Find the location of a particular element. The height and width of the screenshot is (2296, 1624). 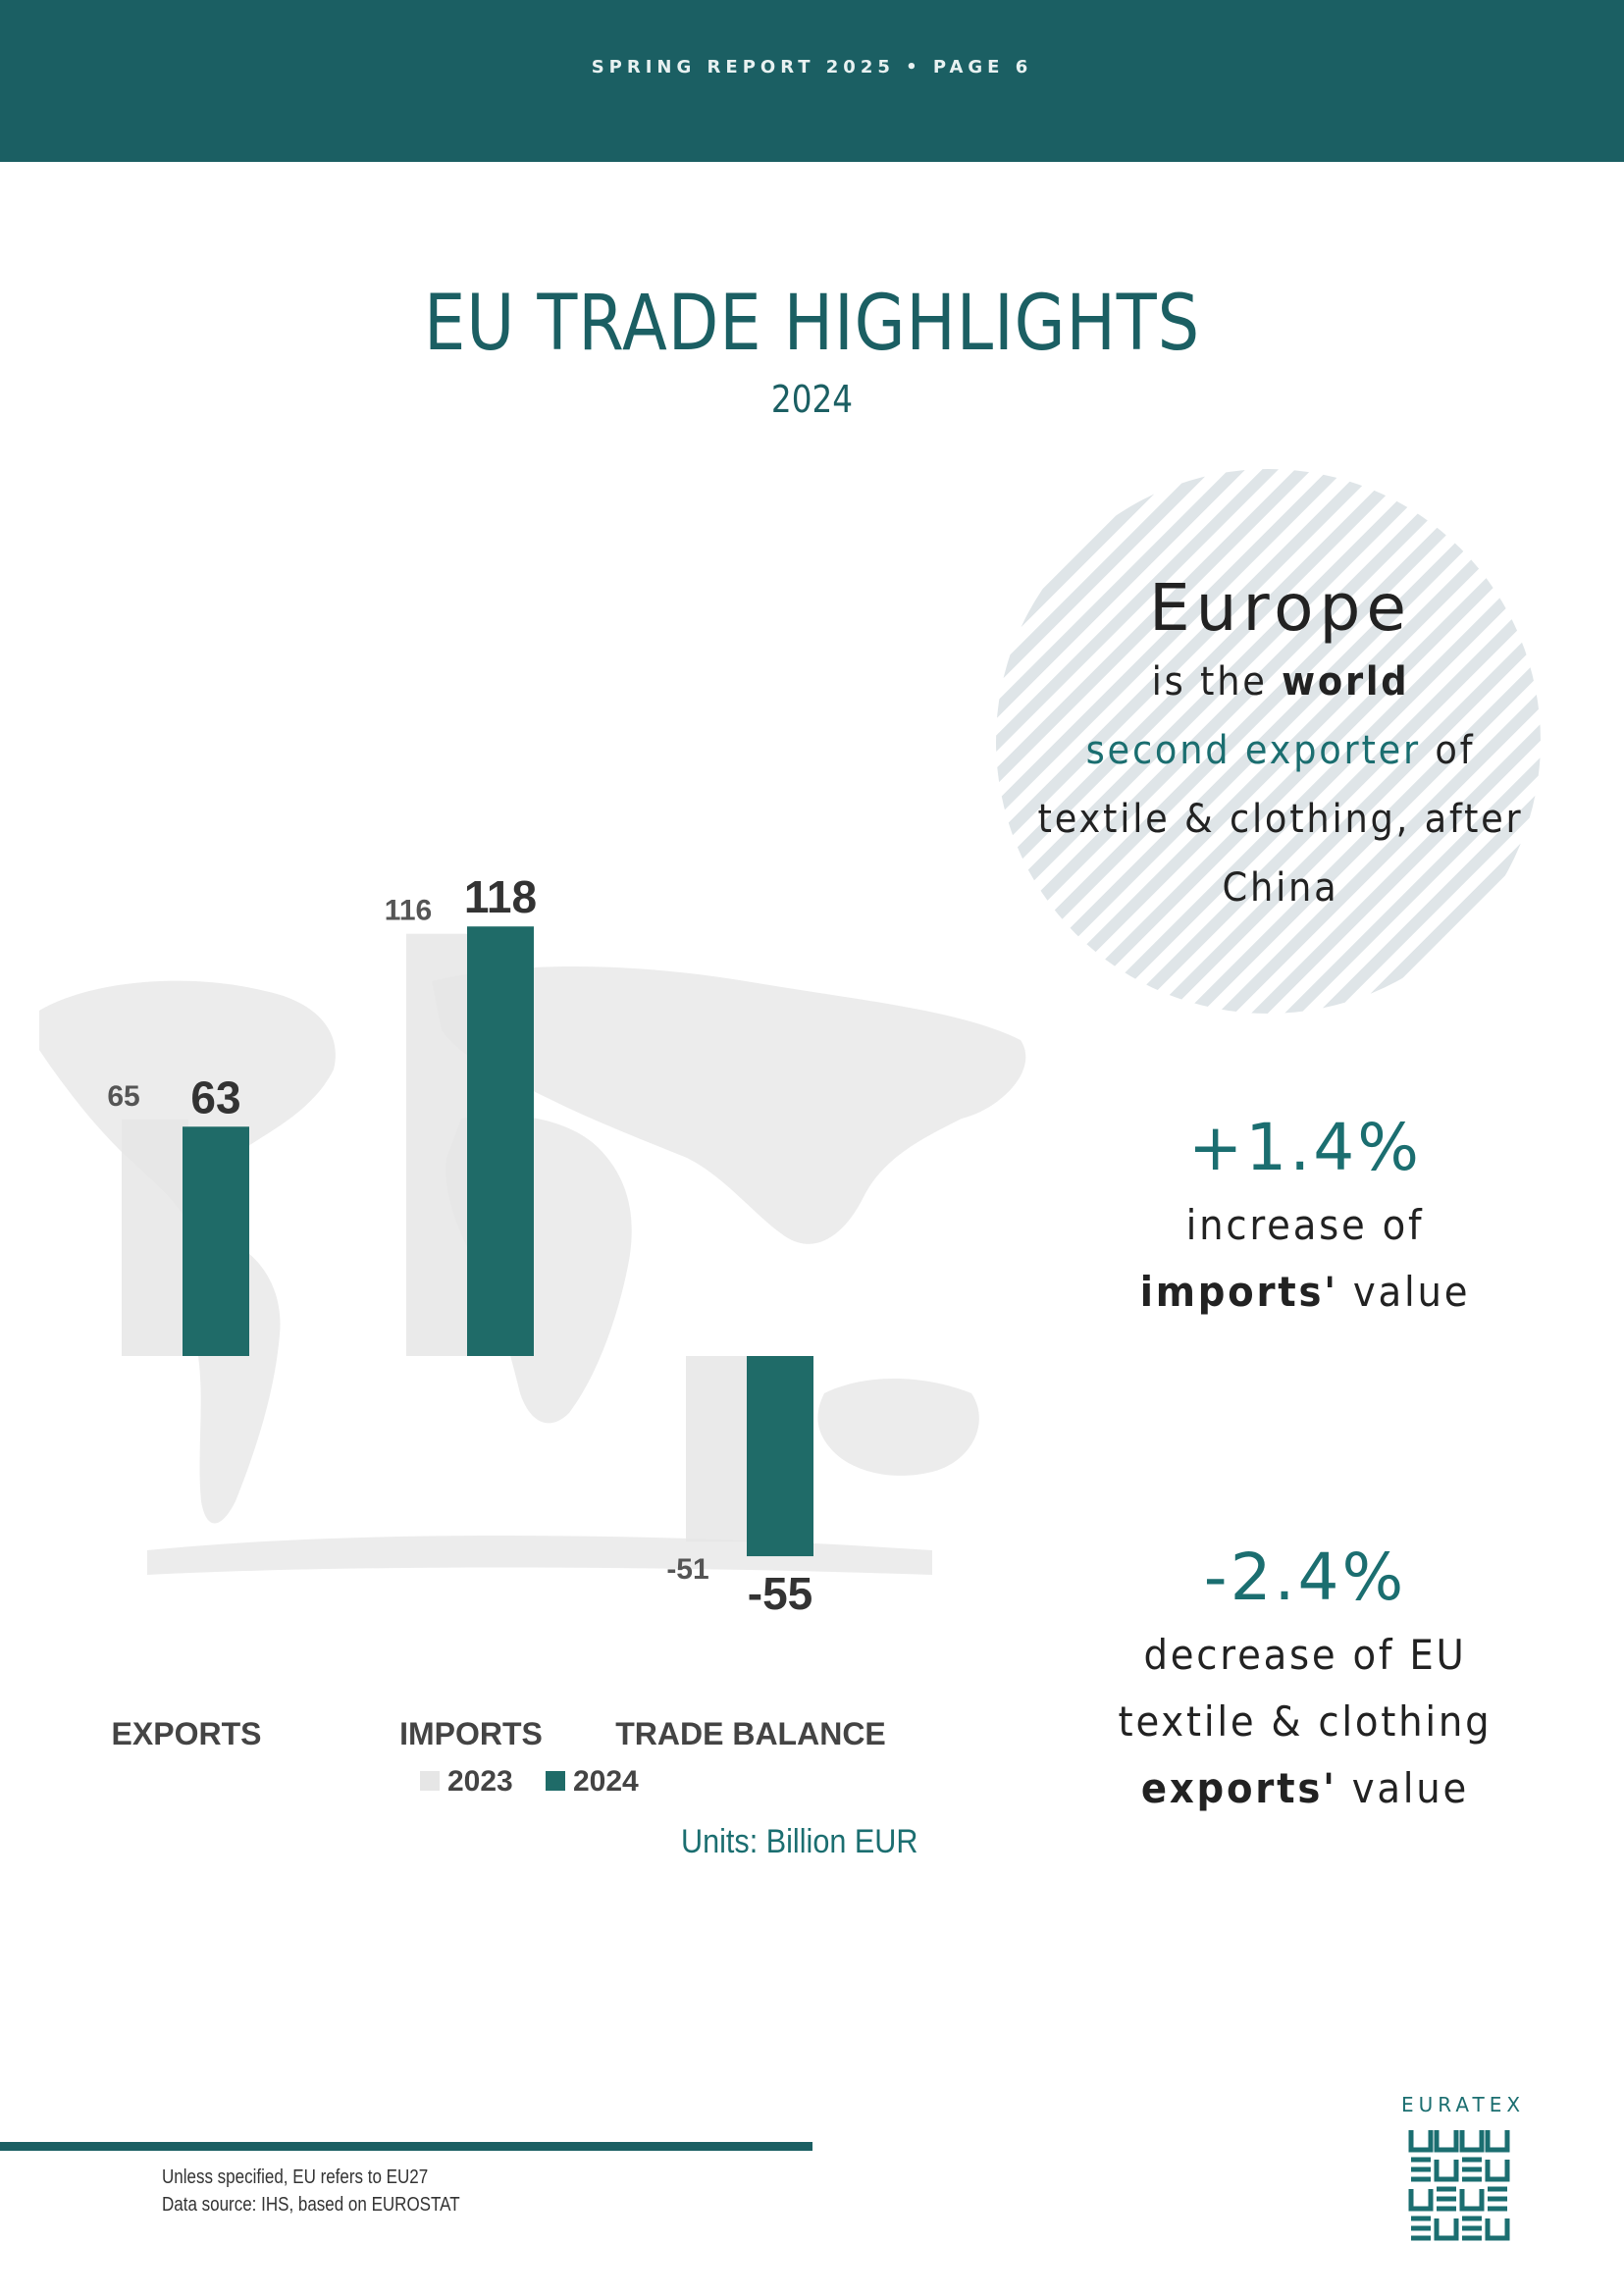

category-label-exports: EXPORTS is located at coordinates (187, 1733).